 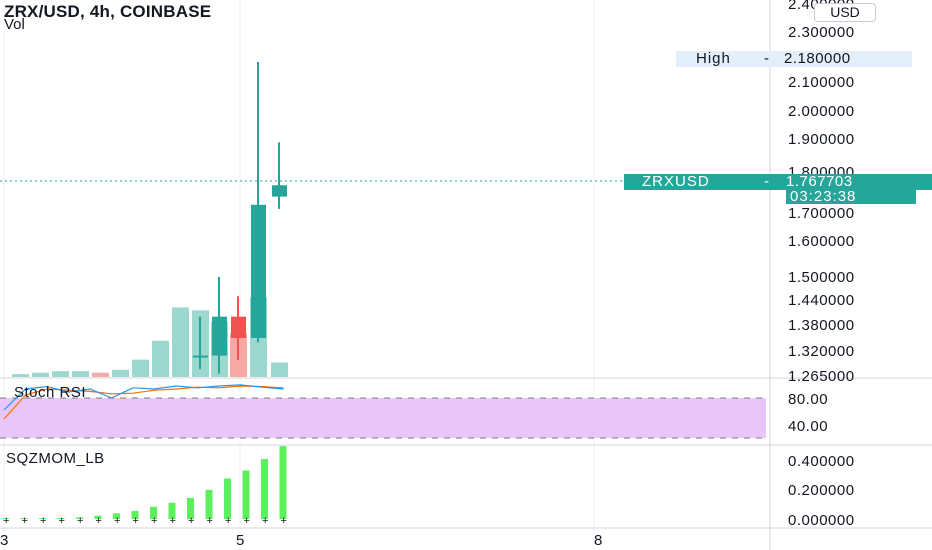 I want to click on price-tick-label: 1.440000, so click(x=821, y=300).